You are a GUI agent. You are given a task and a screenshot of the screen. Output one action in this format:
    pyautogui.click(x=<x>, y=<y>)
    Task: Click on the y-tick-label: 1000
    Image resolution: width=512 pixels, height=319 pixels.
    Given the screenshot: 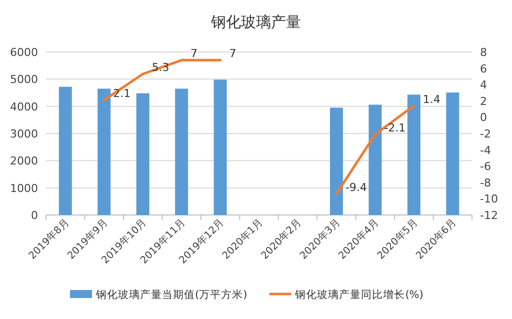 What is the action you would take?
    pyautogui.click(x=24, y=188)
    